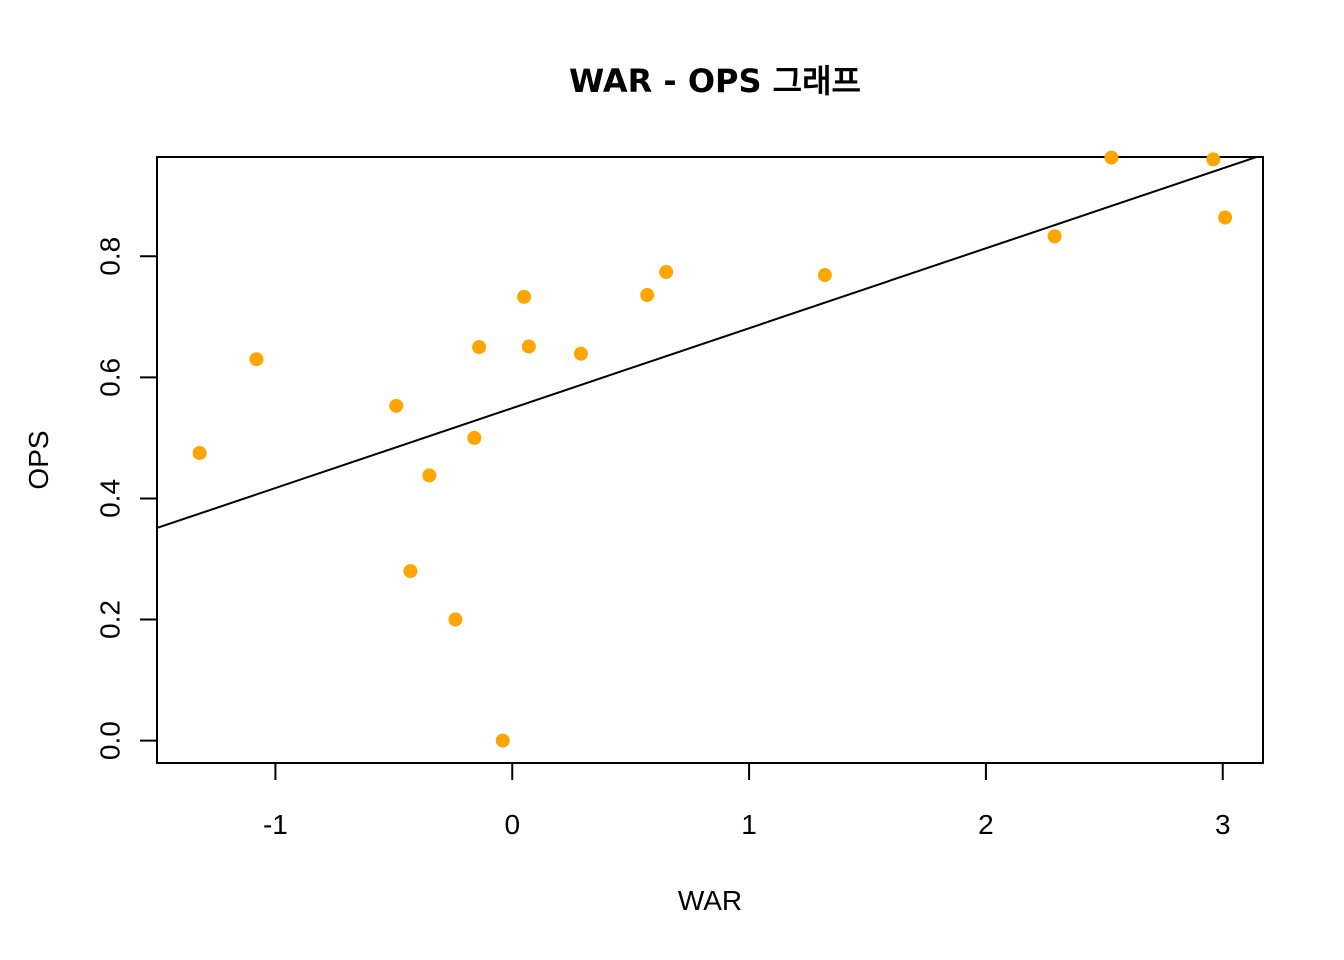 This screenshot has height=960, width=1344. I want to click on x-tick-label: 0, so click(512, 824).